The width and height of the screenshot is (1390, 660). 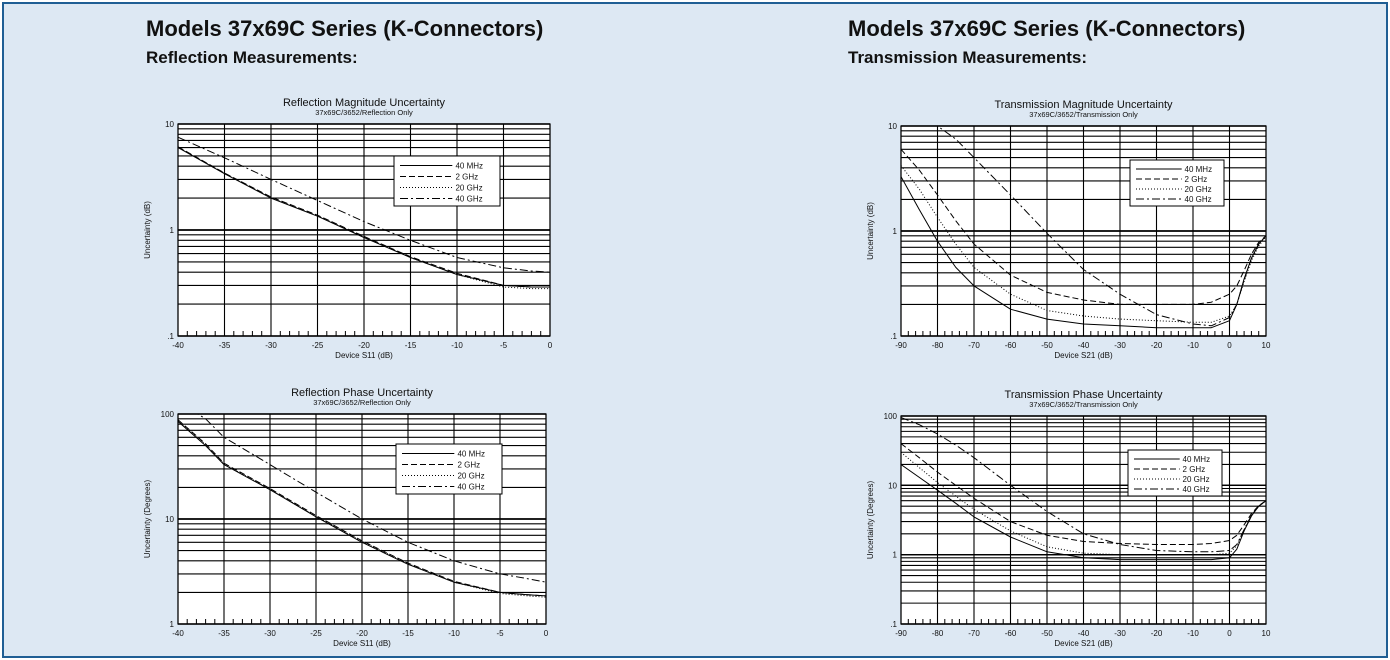 I want to click on x-tick-label: -25, so click(x=316, y=633).